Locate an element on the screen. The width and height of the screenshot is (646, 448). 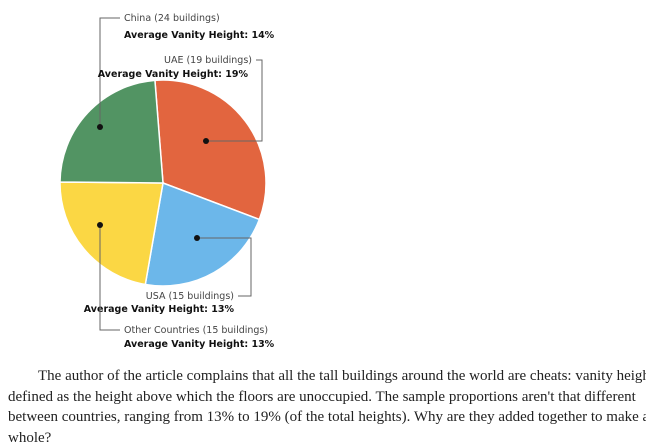
uae-label: UAE (19 buildings) is located at coordinates (208, 60).